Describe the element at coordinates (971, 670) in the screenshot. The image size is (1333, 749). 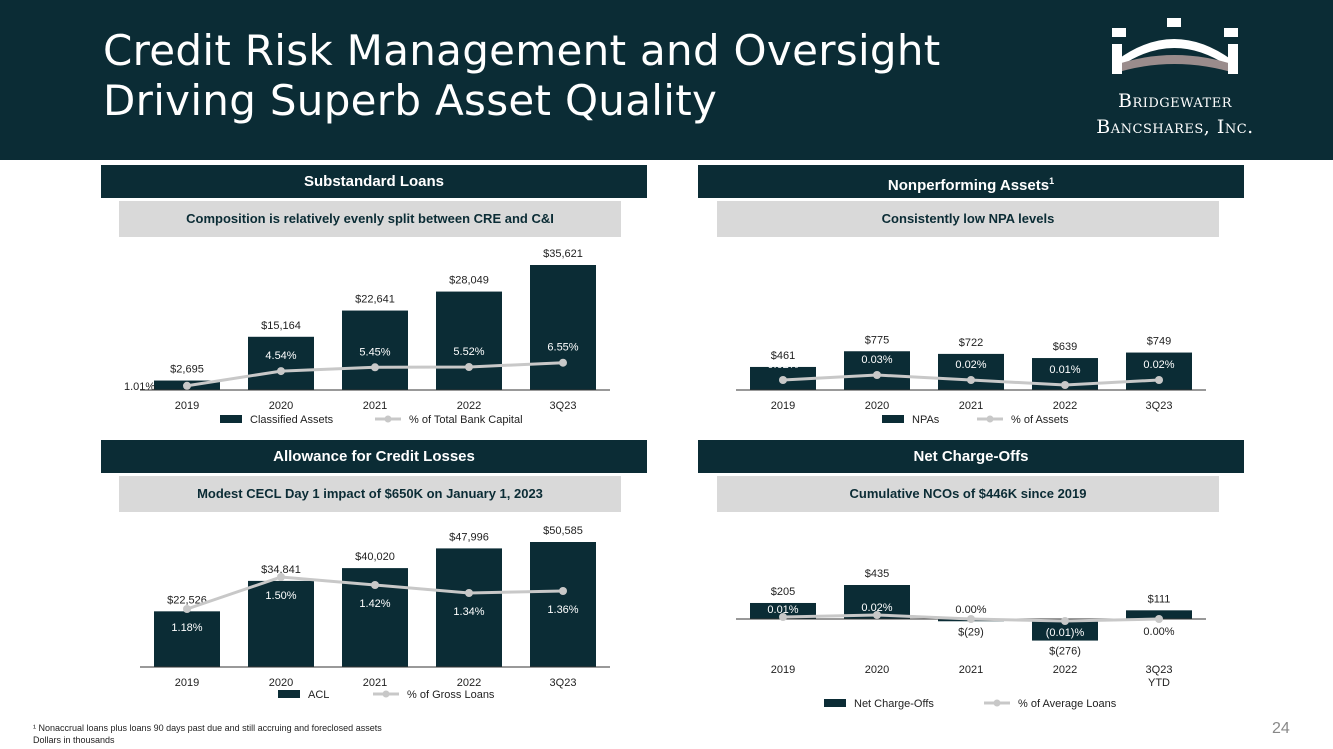
I see `x-tick-label-nco-2: 2021` at that location.